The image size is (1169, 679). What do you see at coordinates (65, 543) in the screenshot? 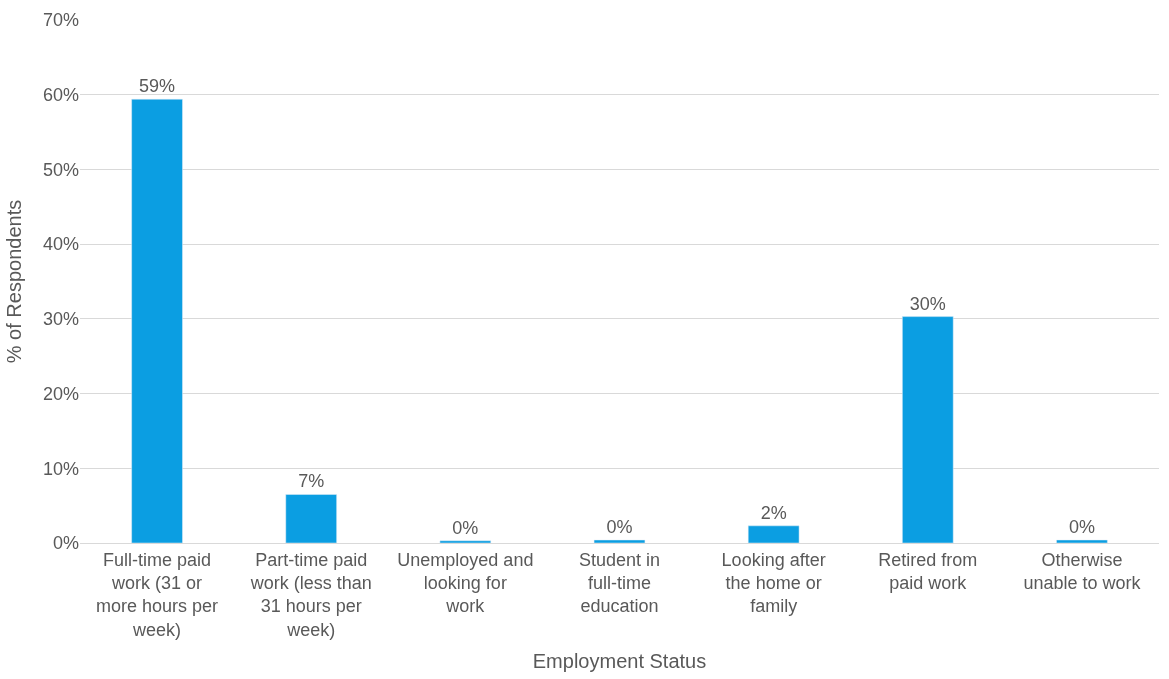
I see `y-tick-label: 0%` at bounding box center [65, 543].